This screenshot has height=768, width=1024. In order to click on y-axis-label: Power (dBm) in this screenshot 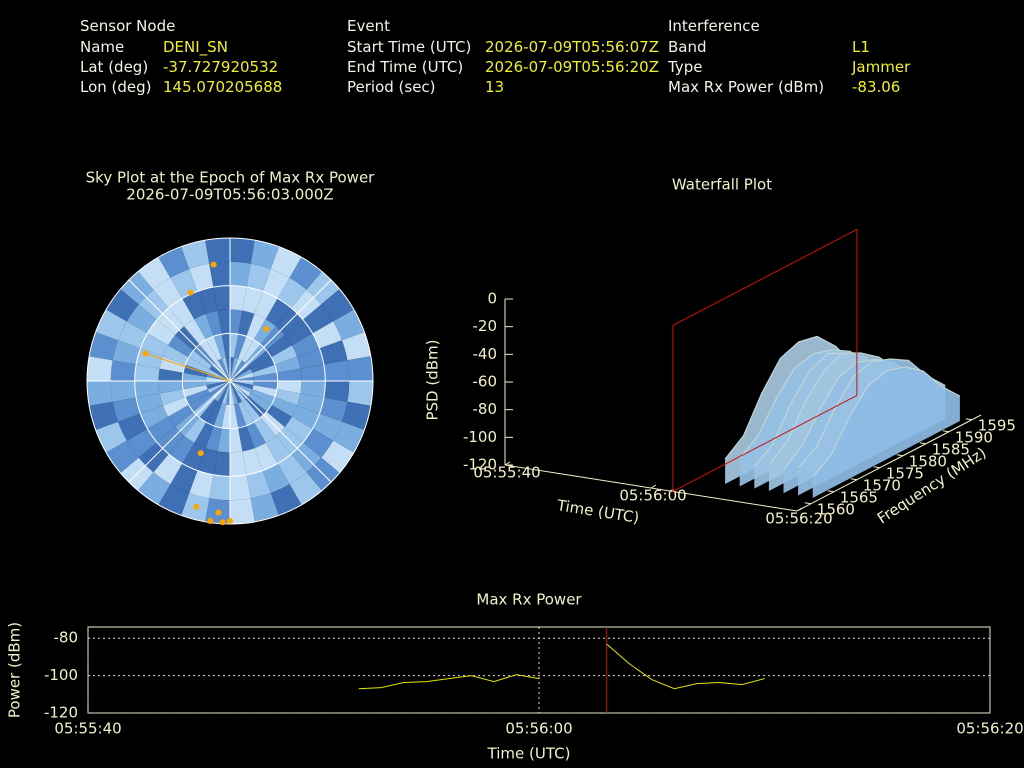, I will do `click(15, 670)`.